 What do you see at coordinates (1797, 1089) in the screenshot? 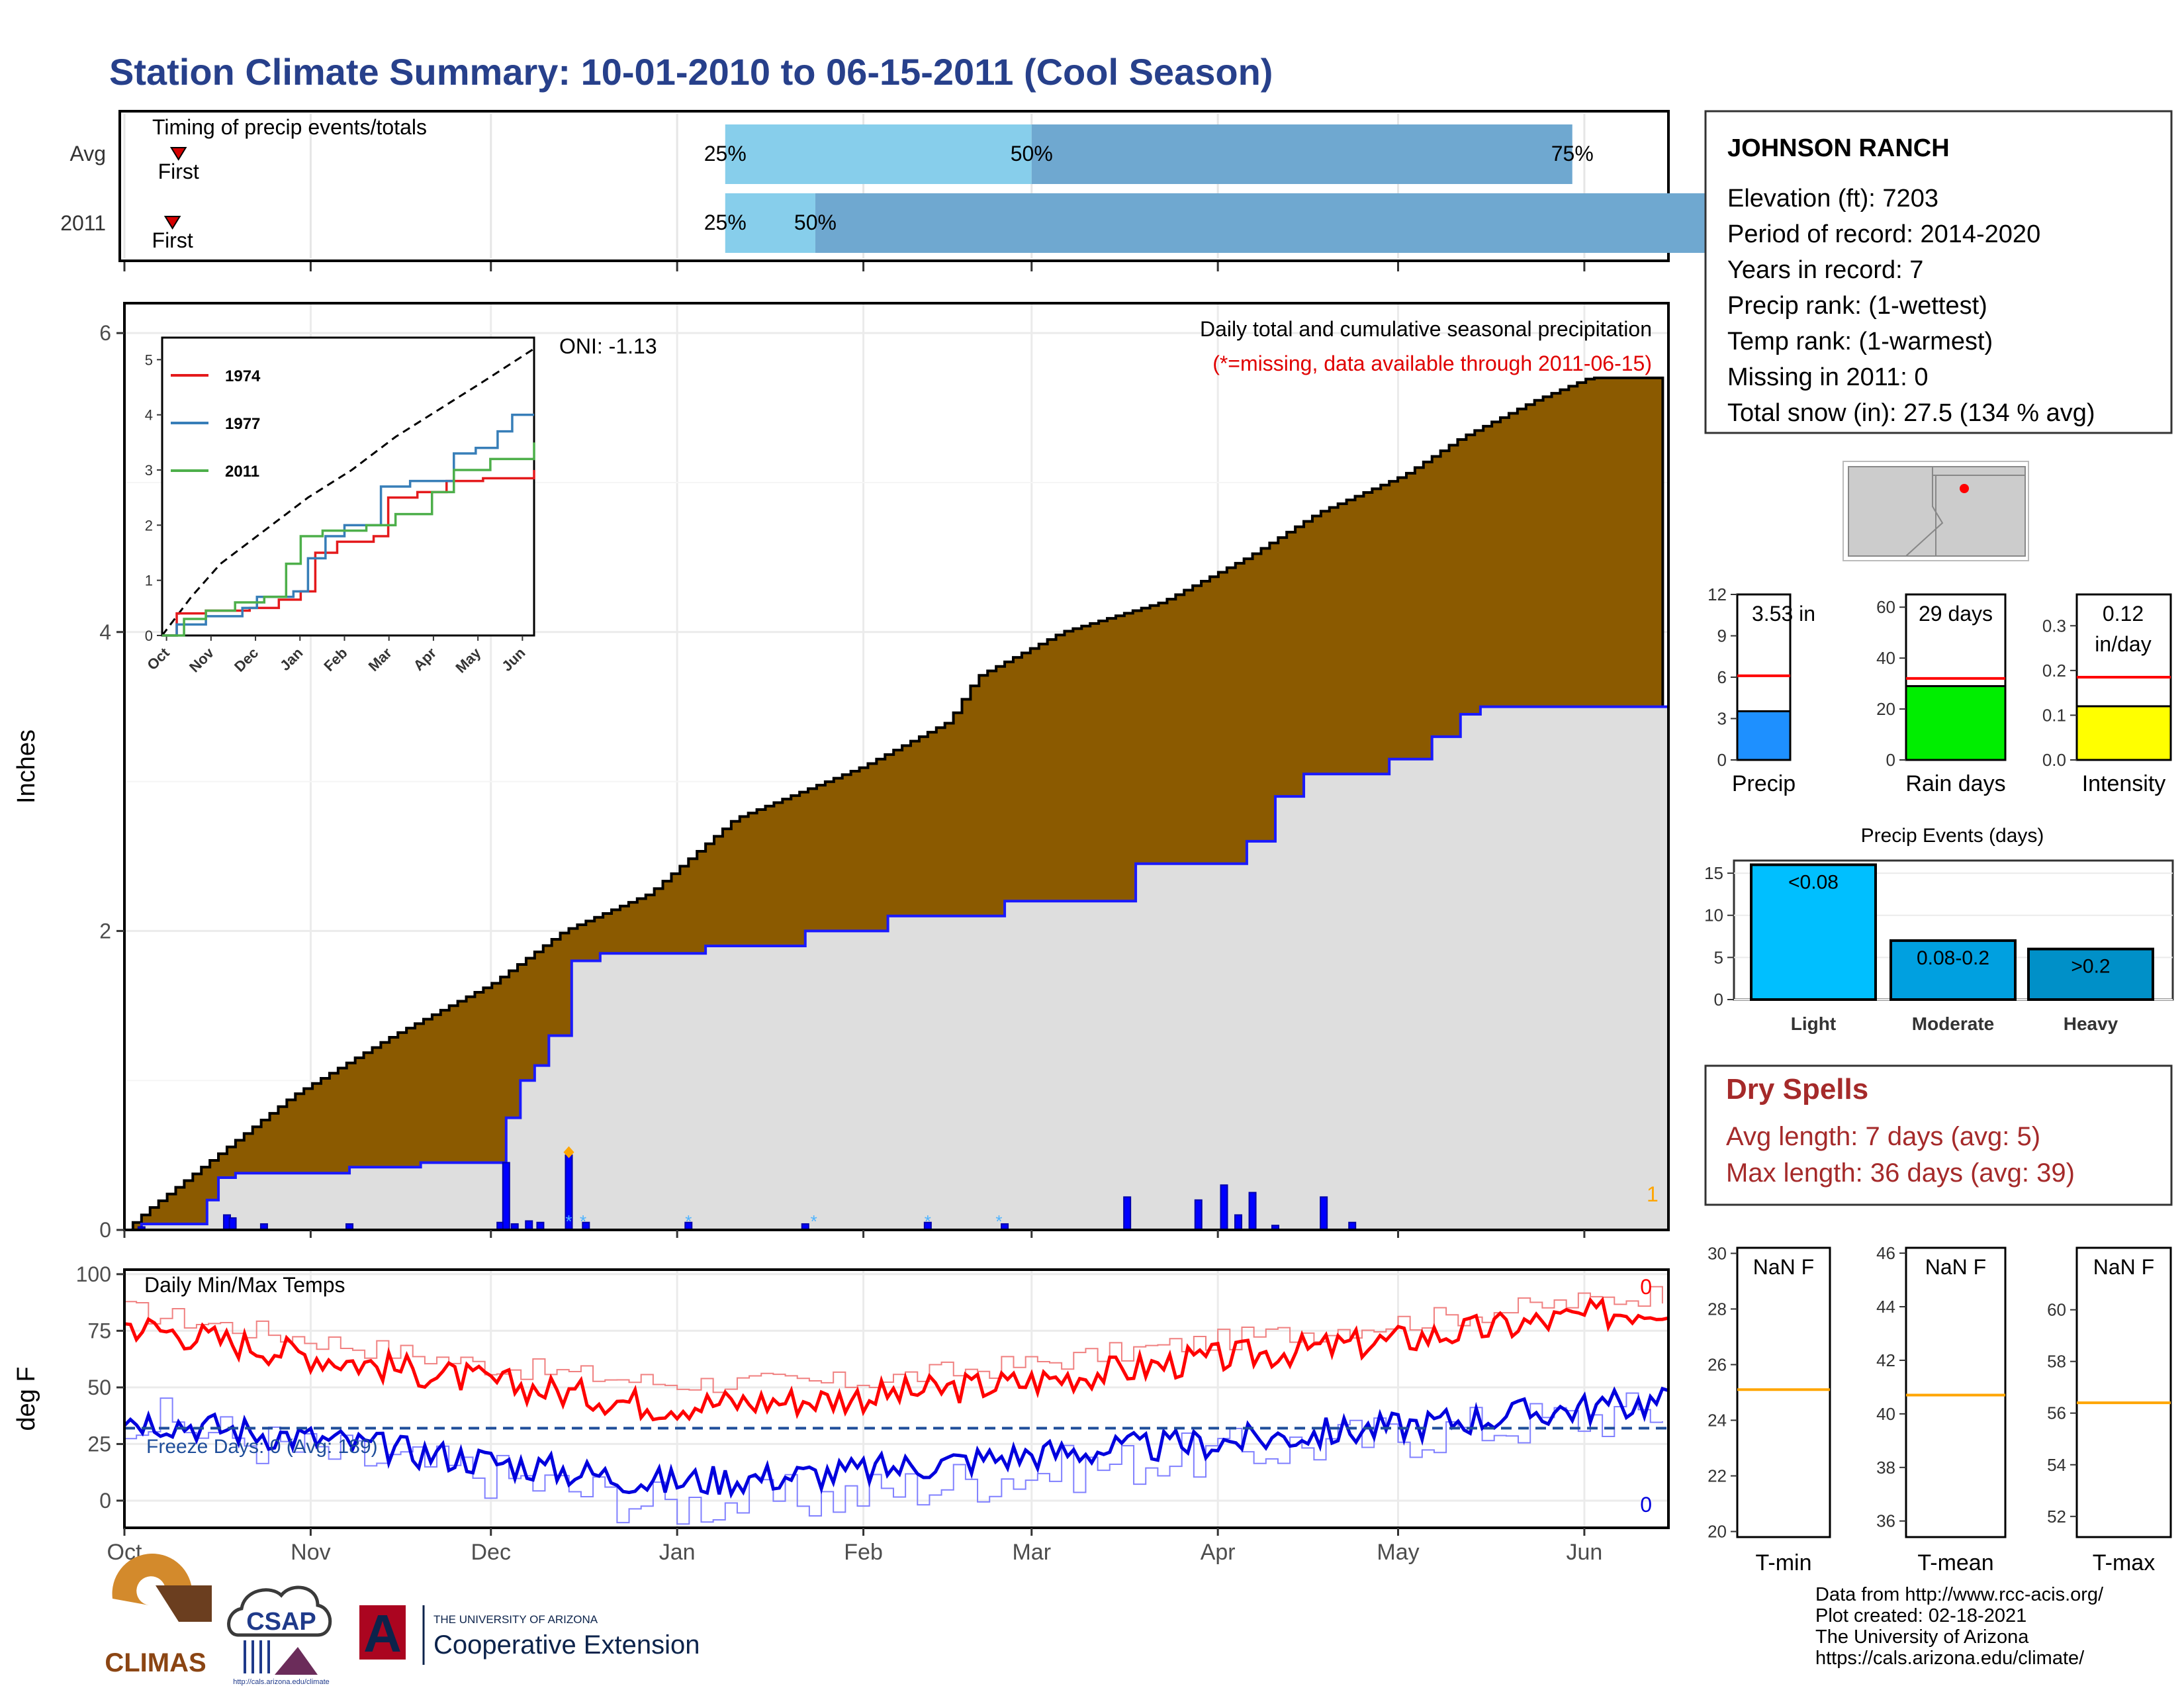
I see `dry-spells-title: Dry Spells` at bounding box center [1797, 1089].